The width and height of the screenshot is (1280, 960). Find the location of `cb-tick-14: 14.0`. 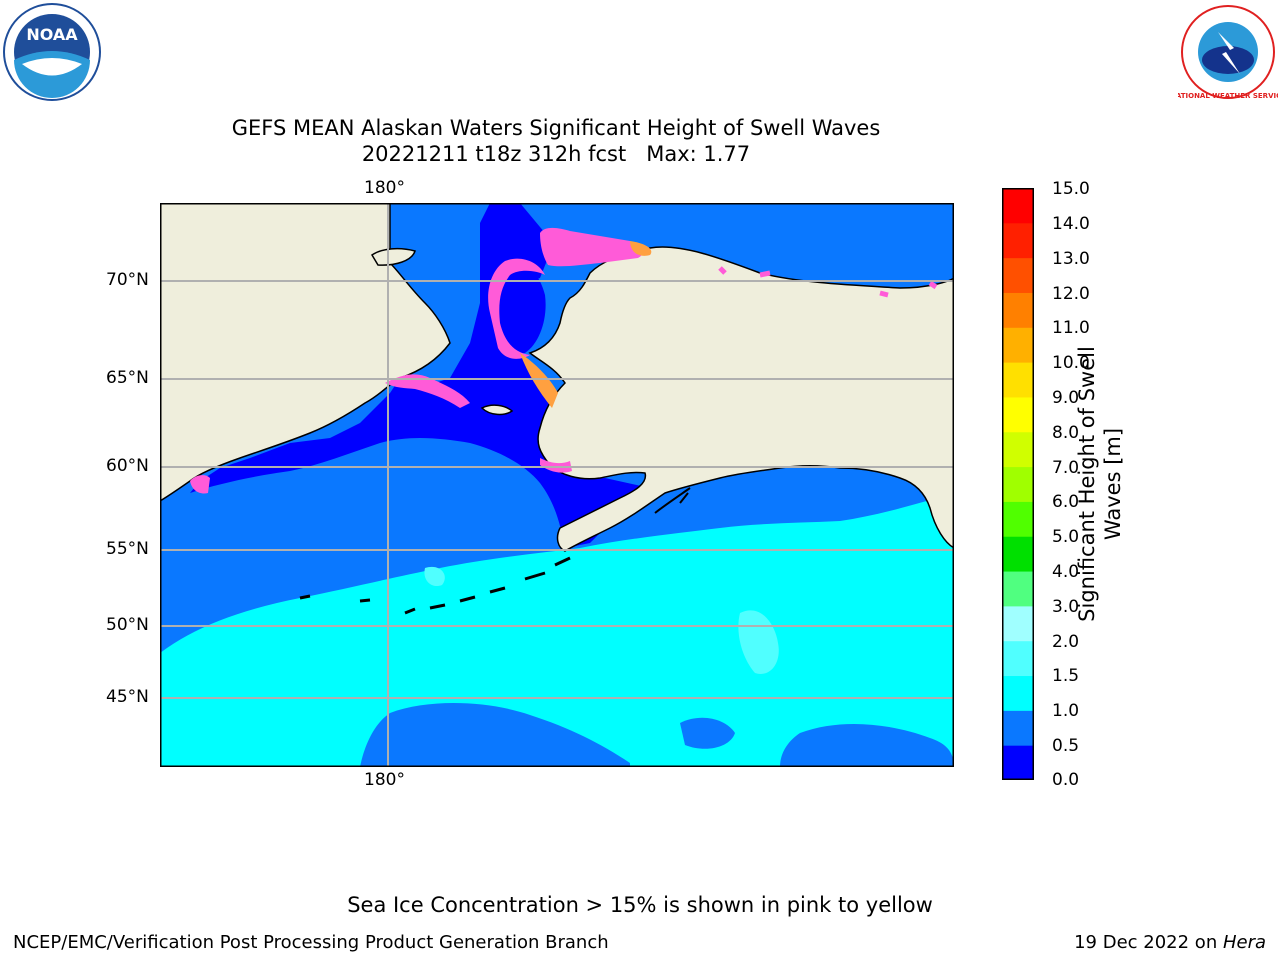

cb-tick-14: 14.0 is located at coordinates (1071, 224).